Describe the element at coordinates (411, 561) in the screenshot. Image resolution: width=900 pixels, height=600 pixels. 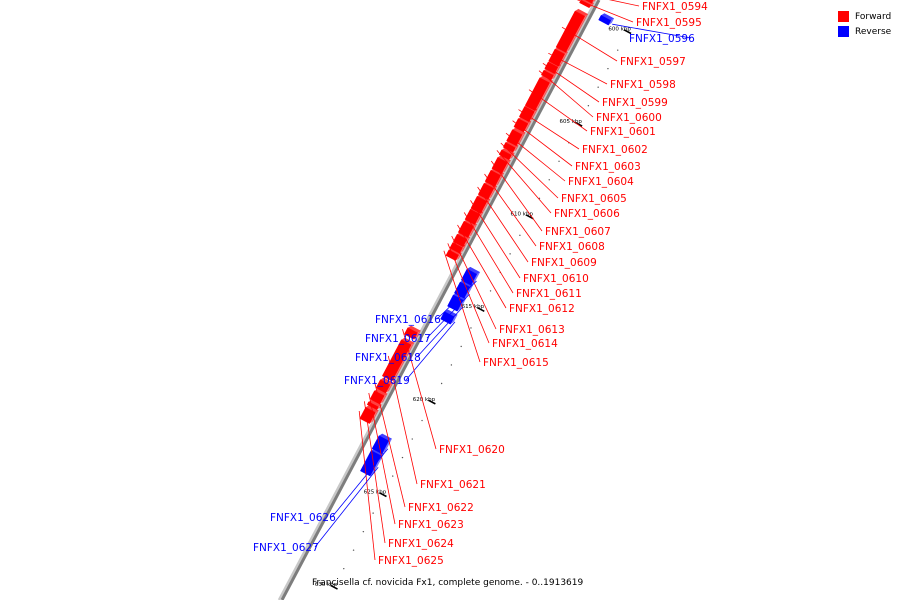
I see `gene-label: FNFX1_0625` at that location.